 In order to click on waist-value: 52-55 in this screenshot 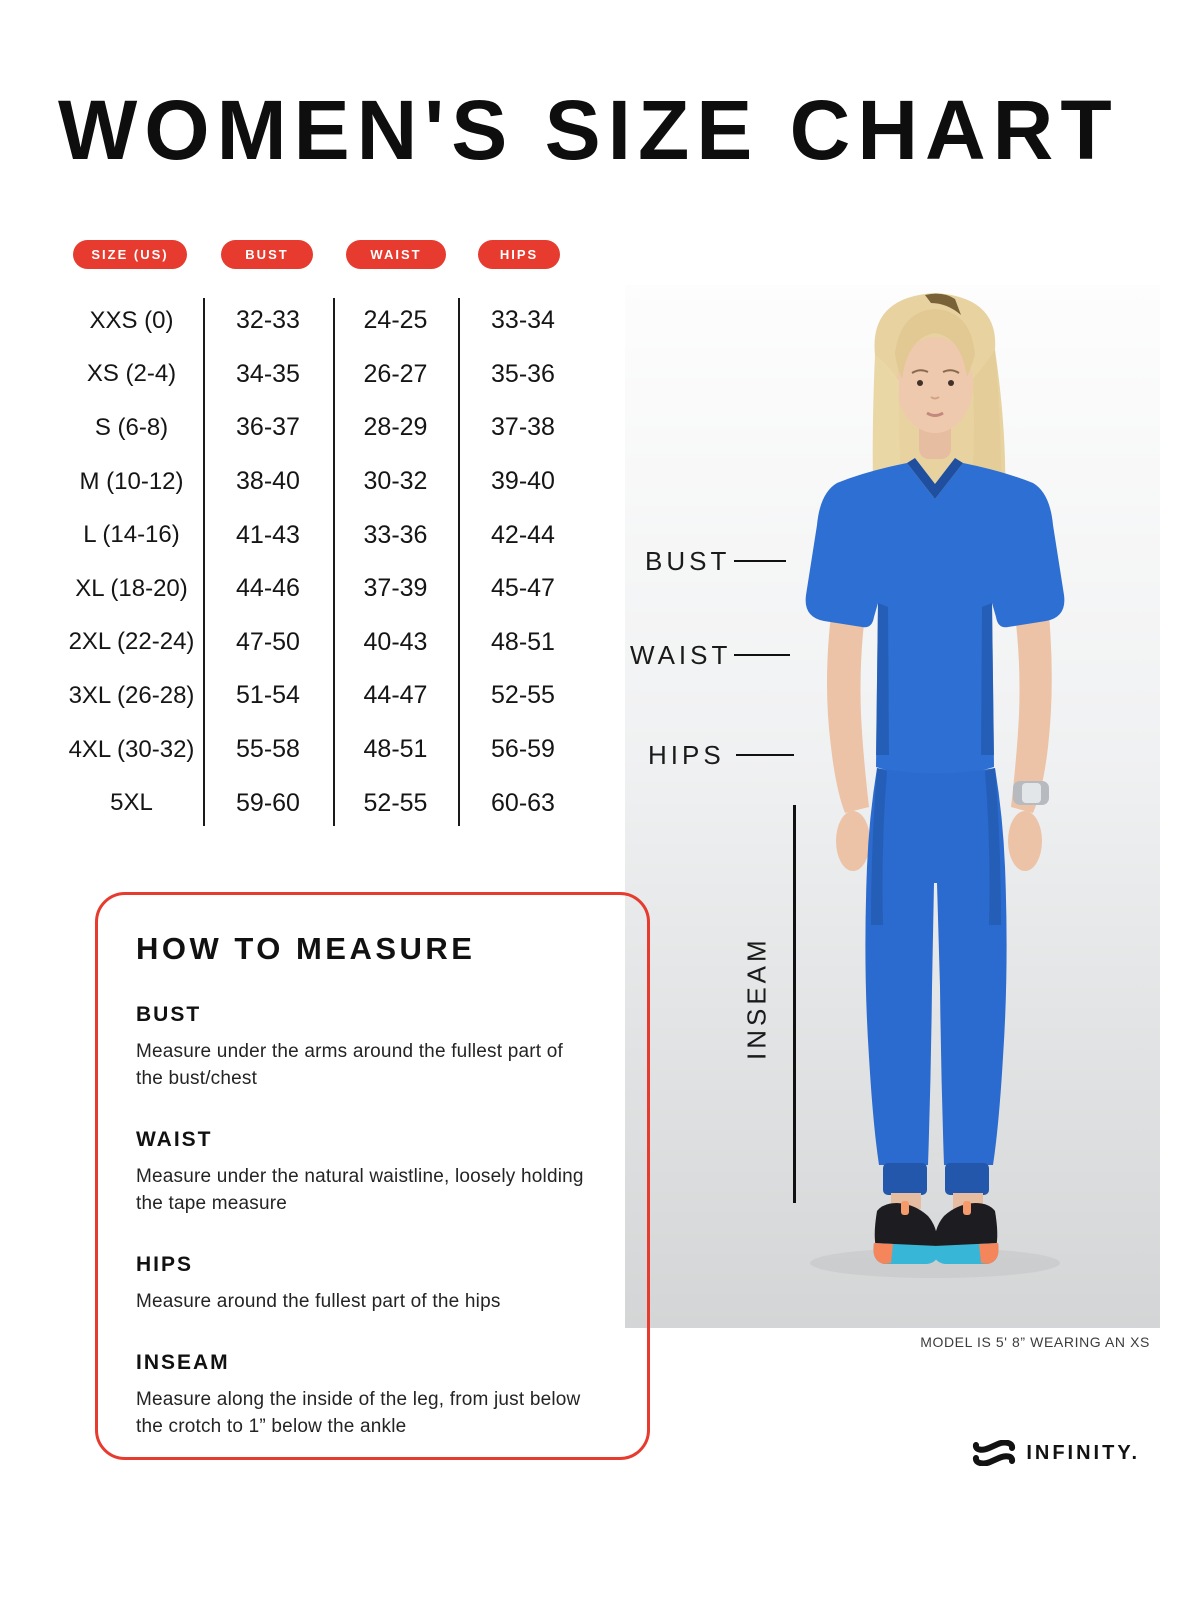, I will do `click(395, 802)`.